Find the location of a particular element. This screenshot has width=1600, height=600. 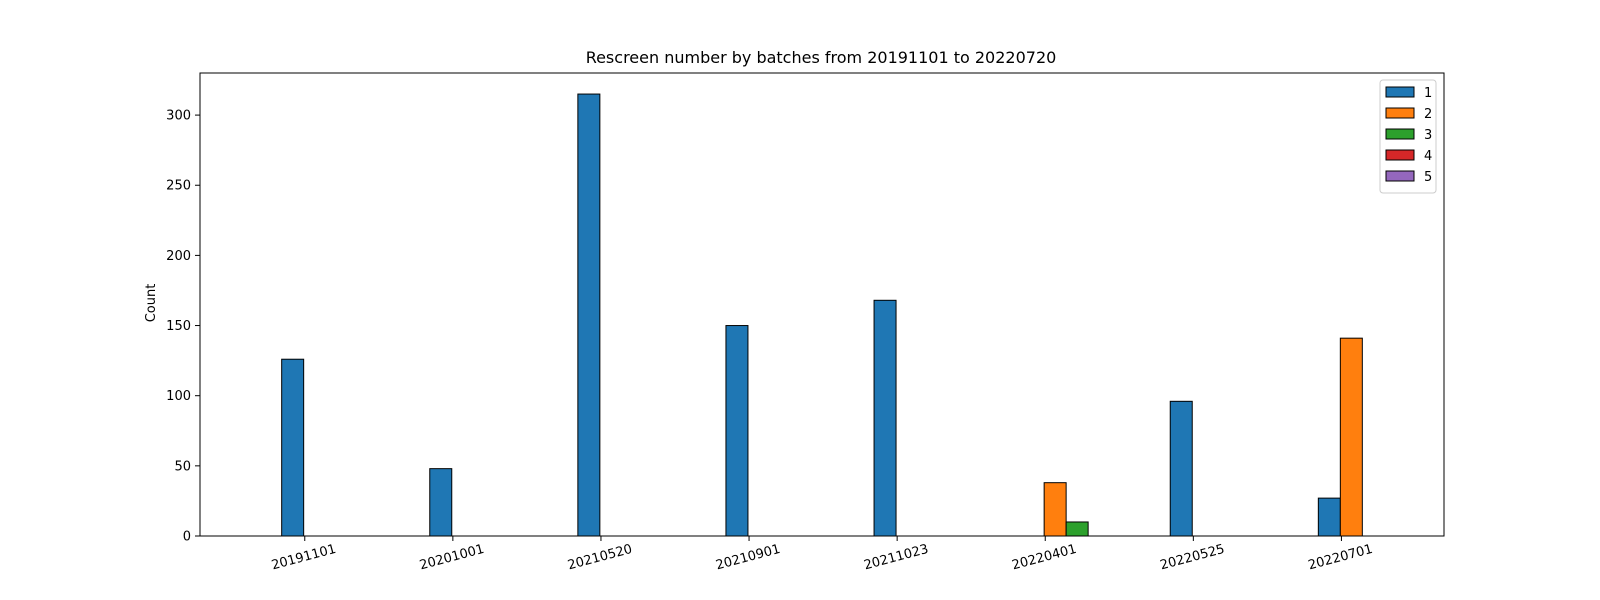

y-tick-label: 0 is located at coordinates (187, 537).